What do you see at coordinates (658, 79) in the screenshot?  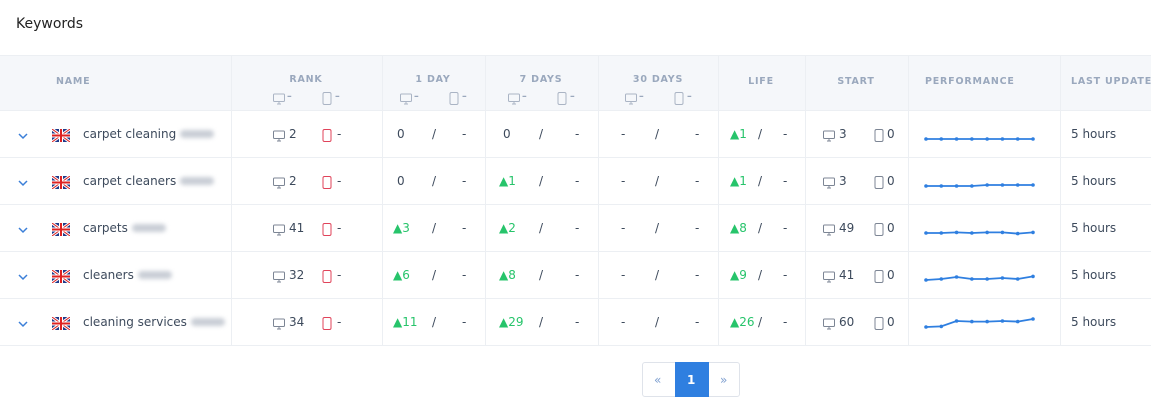 I see `column-header: 30 DAYS` at bounding box center [658, 79].